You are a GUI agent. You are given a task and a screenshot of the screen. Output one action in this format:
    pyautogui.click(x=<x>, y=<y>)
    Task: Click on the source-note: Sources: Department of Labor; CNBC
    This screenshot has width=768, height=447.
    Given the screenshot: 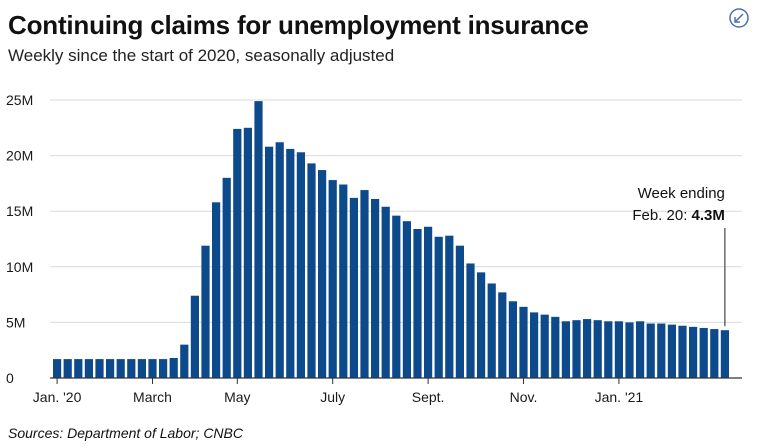 What is the action you would take?
    pyautogui.click(x=125, y=433)
    